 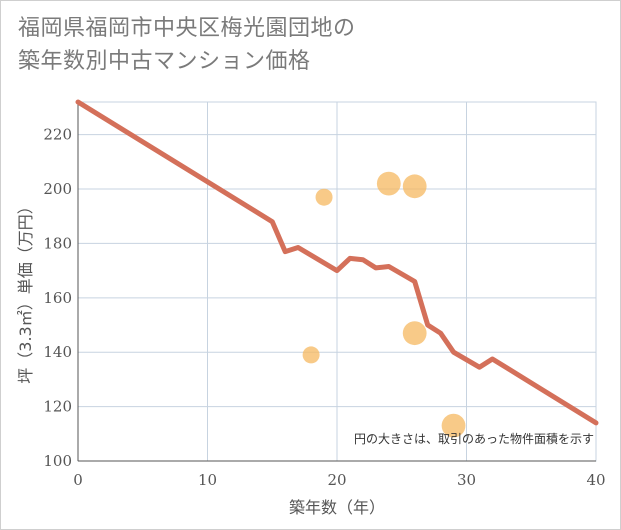 What do you see at coordinates (57, 461) in the screenshot?
I see `y-tick-100: 100` at bounding box center [57, 461].